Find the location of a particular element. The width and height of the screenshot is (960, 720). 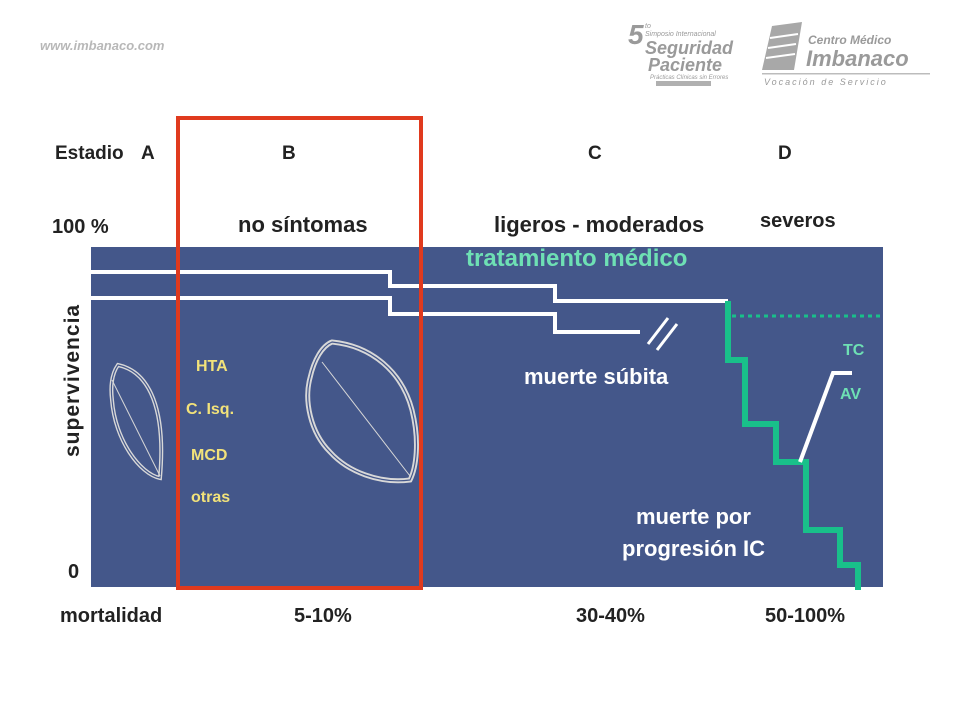

survival-lines is located at coordinates (409, 302).